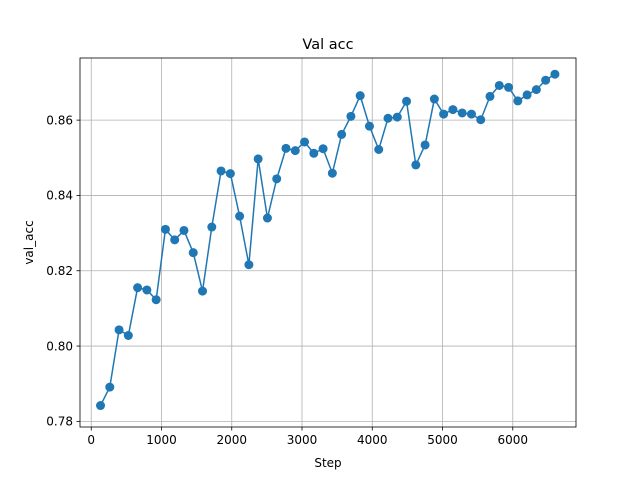  I want to click on y-axis: 0.78 0.80 0.82 0.84 0.86, so click(63, 271).